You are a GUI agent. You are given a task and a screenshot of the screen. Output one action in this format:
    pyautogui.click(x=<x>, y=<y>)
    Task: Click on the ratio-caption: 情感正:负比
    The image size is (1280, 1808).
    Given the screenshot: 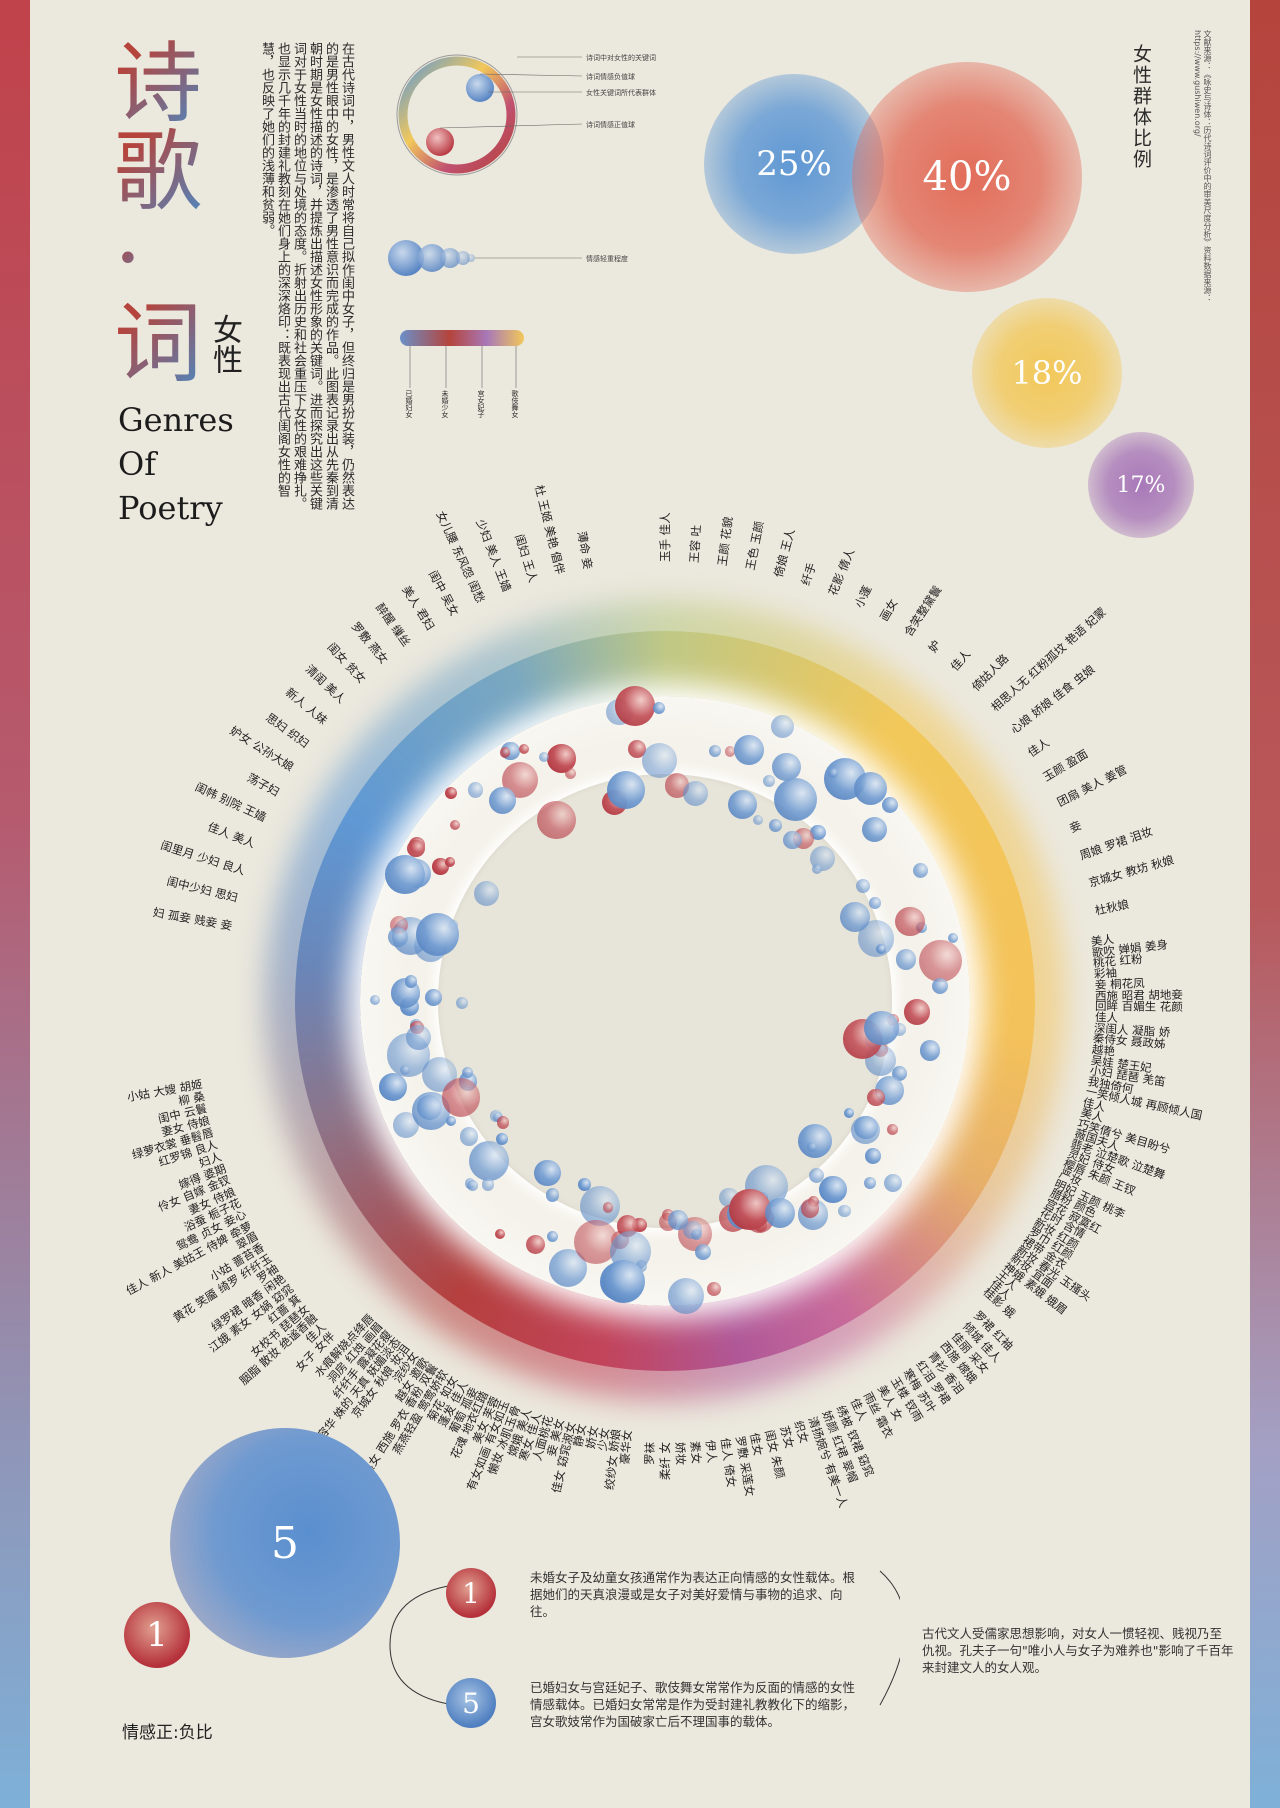 What is the action you would take?
    pyautogui.click(x=167, y=1733)
    